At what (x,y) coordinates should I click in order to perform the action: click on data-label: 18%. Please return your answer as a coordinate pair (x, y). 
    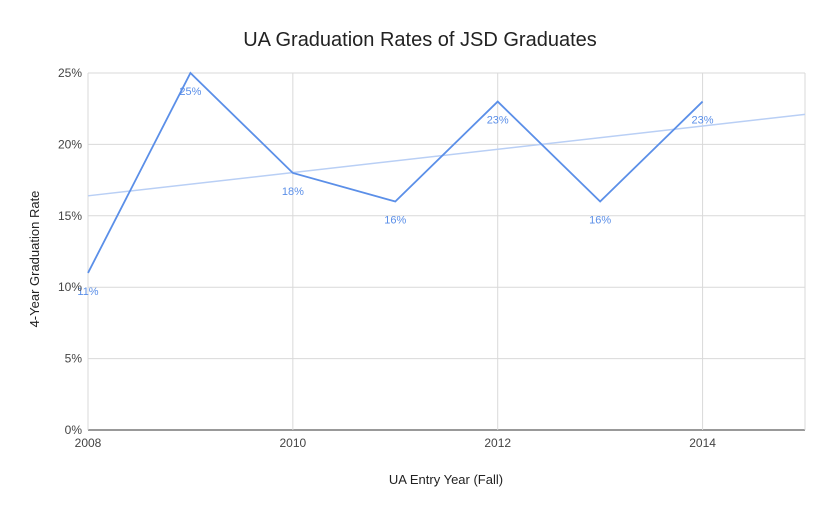
    Looking at the image, I should click on (293, 192).